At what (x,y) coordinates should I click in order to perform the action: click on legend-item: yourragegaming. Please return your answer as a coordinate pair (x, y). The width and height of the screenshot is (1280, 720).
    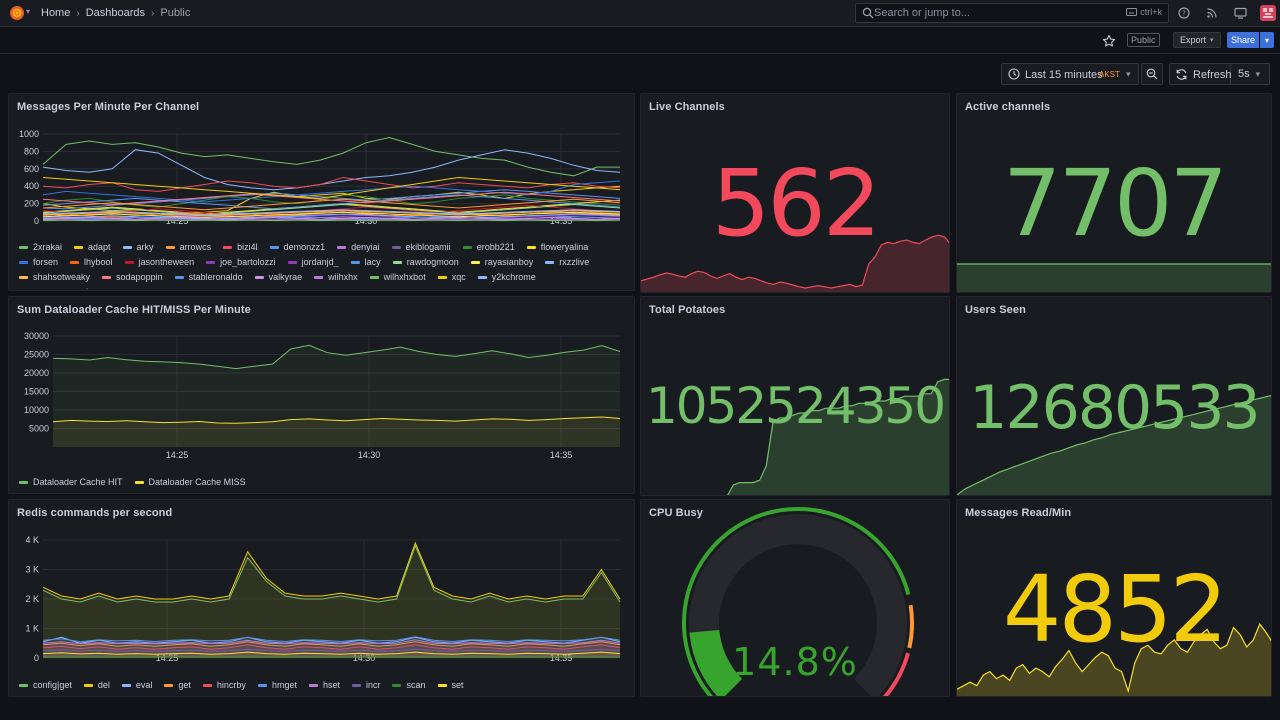
    Looking at the image, I should click on (58, 289).